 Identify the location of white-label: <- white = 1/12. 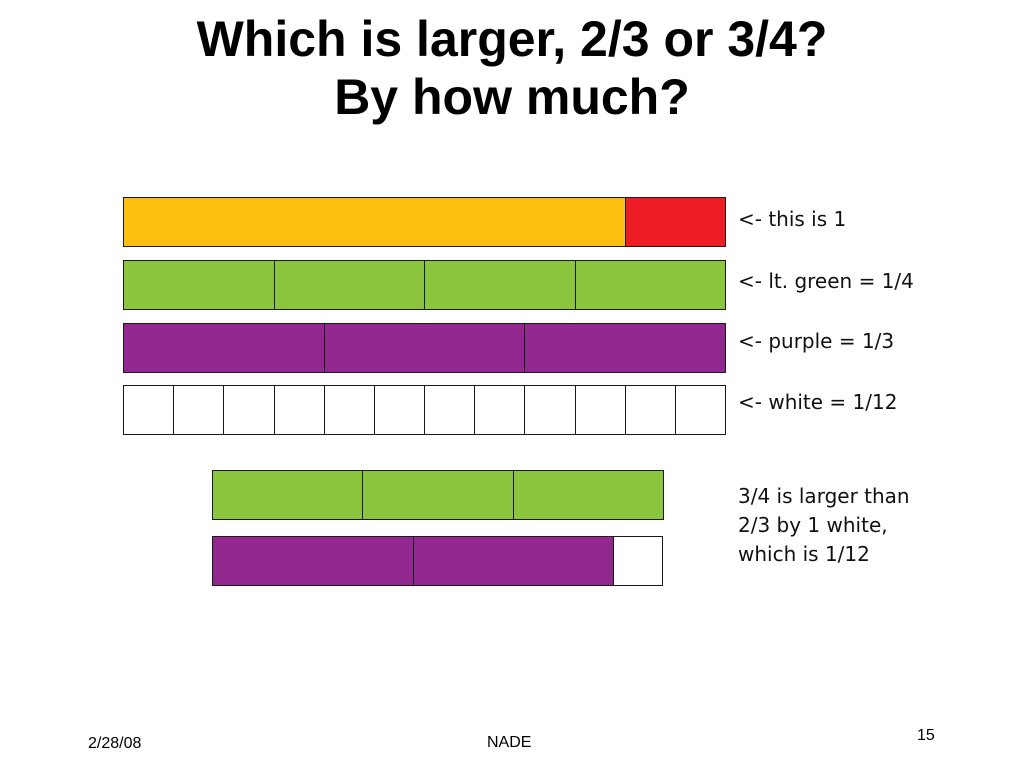
(818, 402).